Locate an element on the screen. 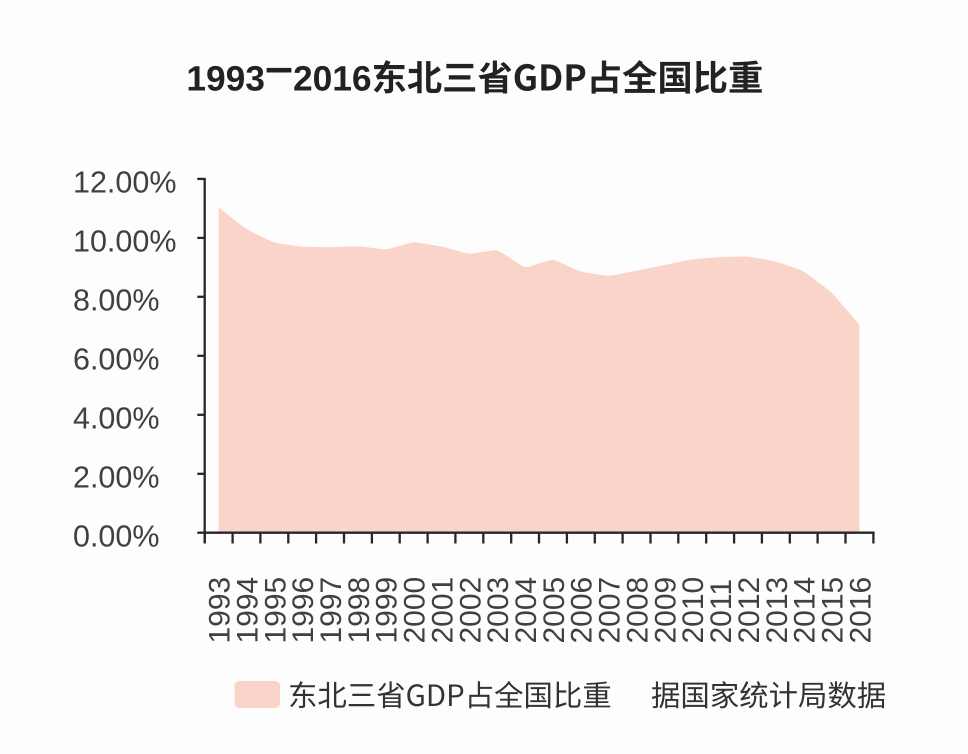 The image size is (968, 754). svg-text: 2000 is located at coordinates (415, 610).